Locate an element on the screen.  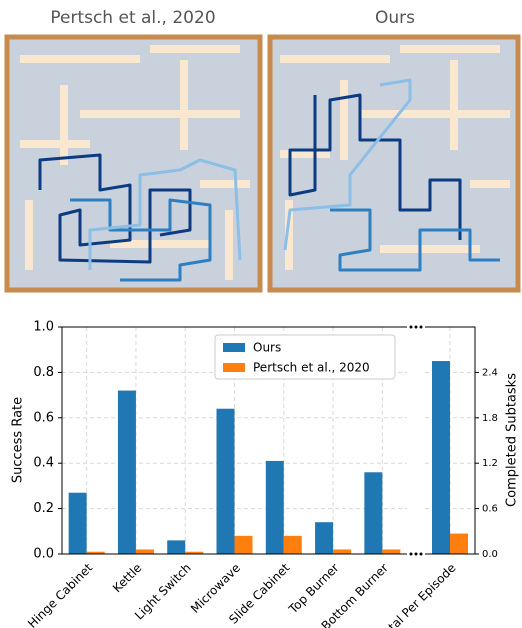
y2-tick-label: 0.6 is located at coordinates (490, 509).